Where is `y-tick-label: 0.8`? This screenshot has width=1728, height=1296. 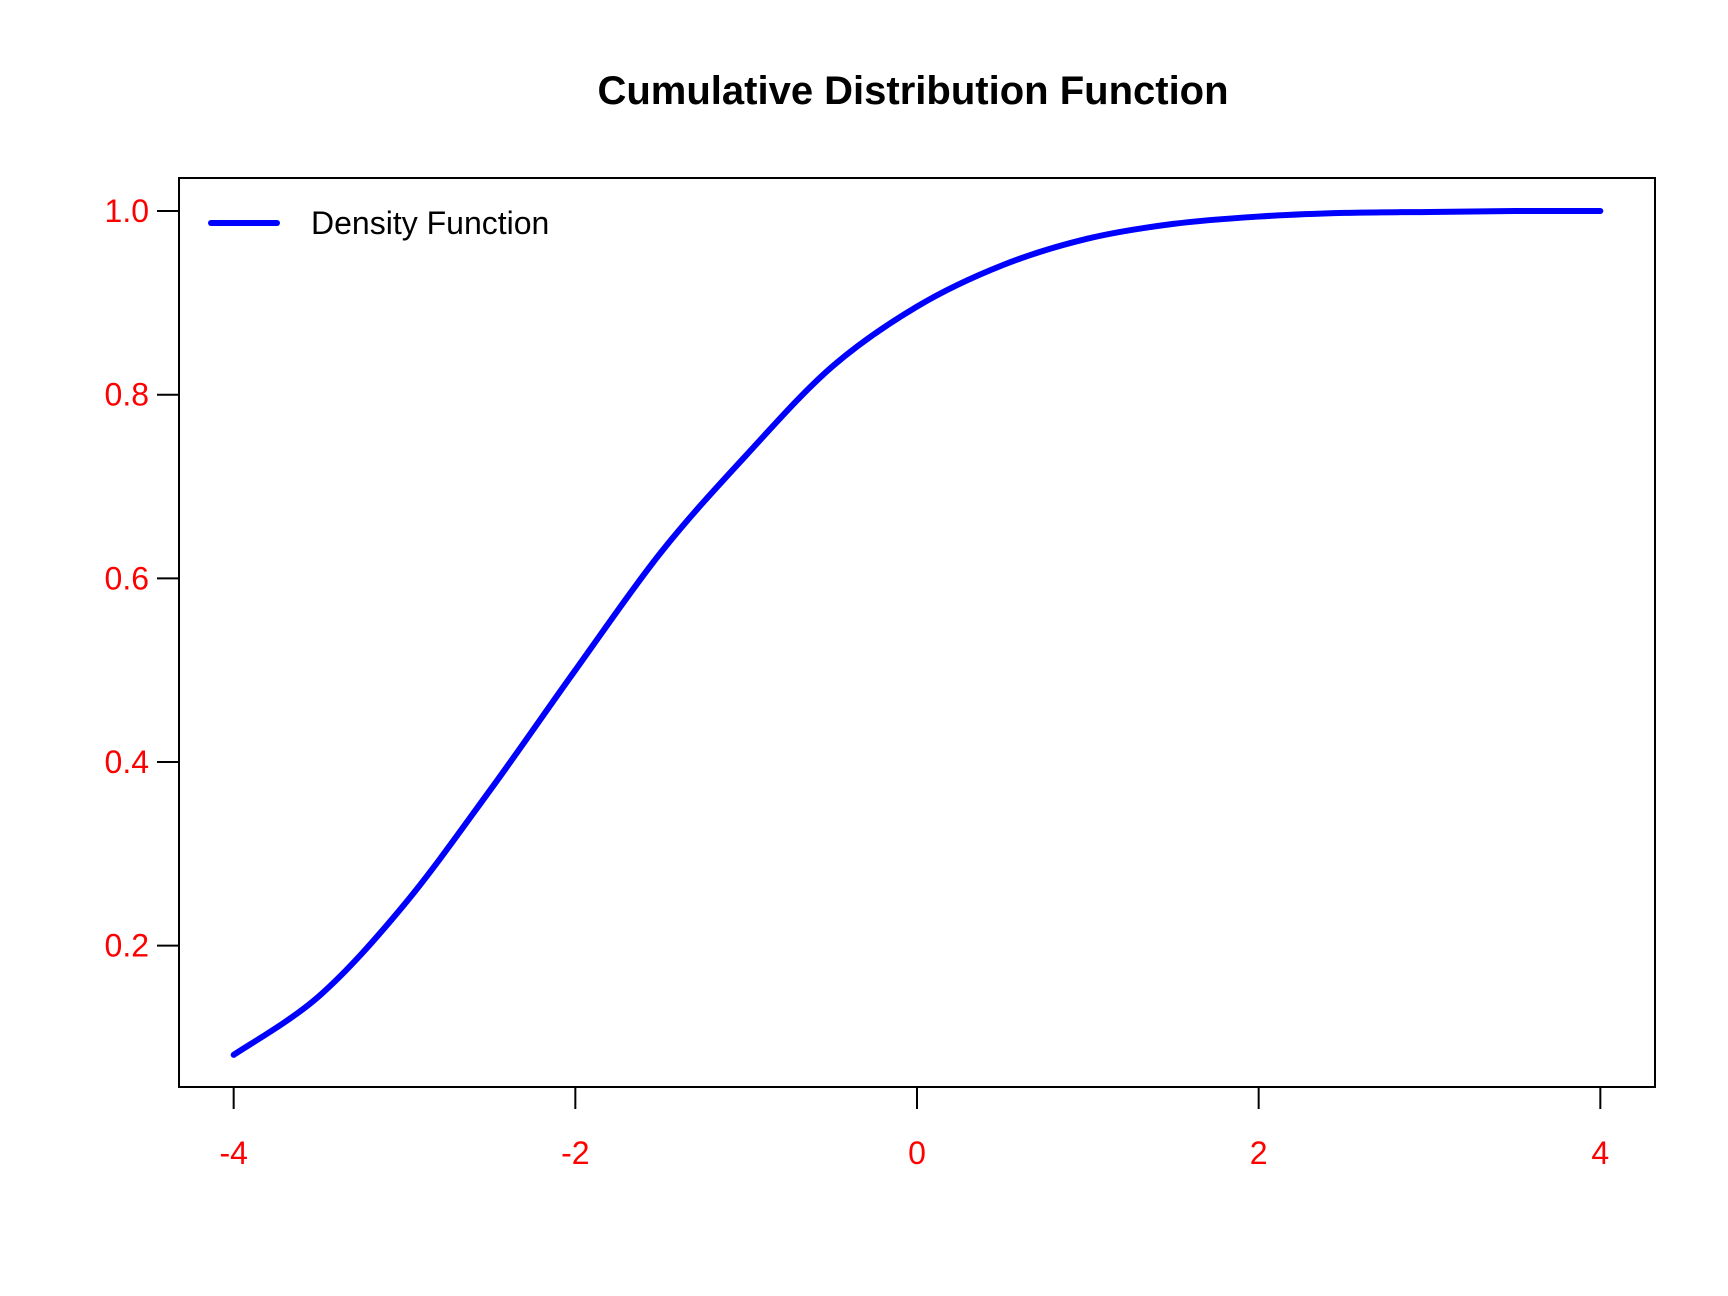
y-tick-label: 0.8 is located at coordinates (127, 395).